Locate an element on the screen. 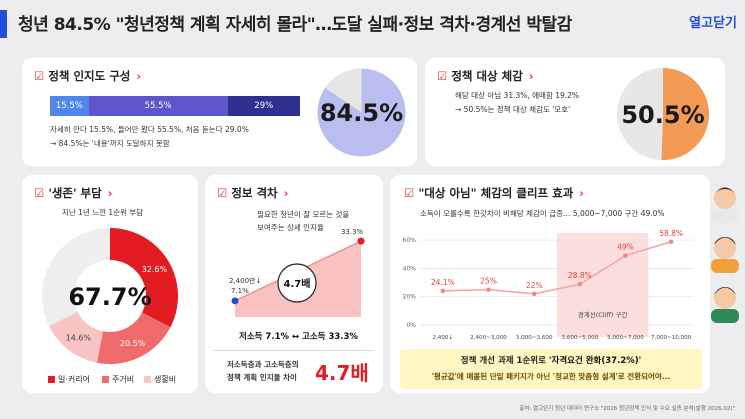 This screenshot has width=745, height=419. survival-slice-label-living: 14.6% is located at coordinates (79, 337).